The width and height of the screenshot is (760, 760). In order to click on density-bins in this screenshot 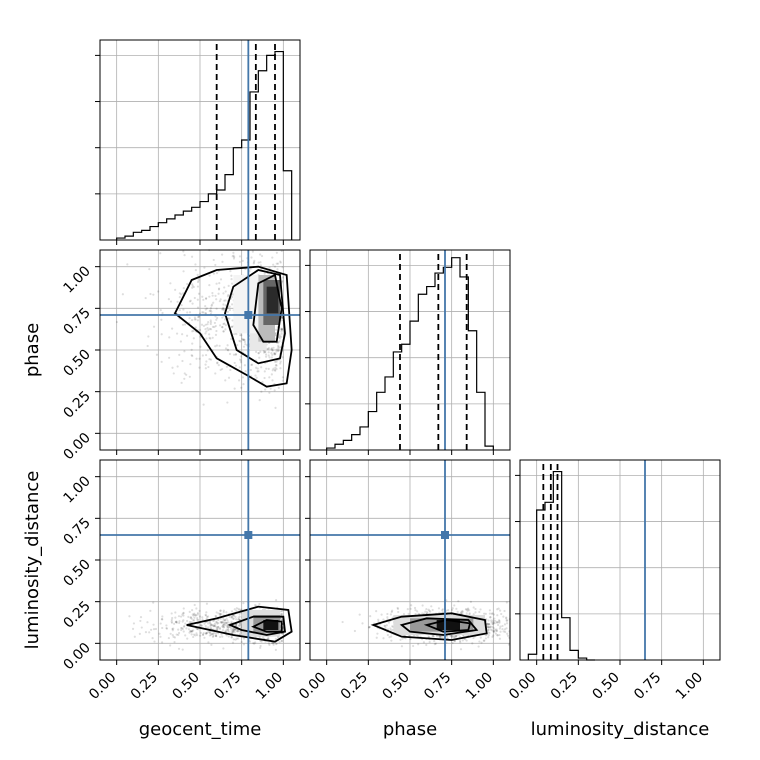, I will do `click(256, 312)`.